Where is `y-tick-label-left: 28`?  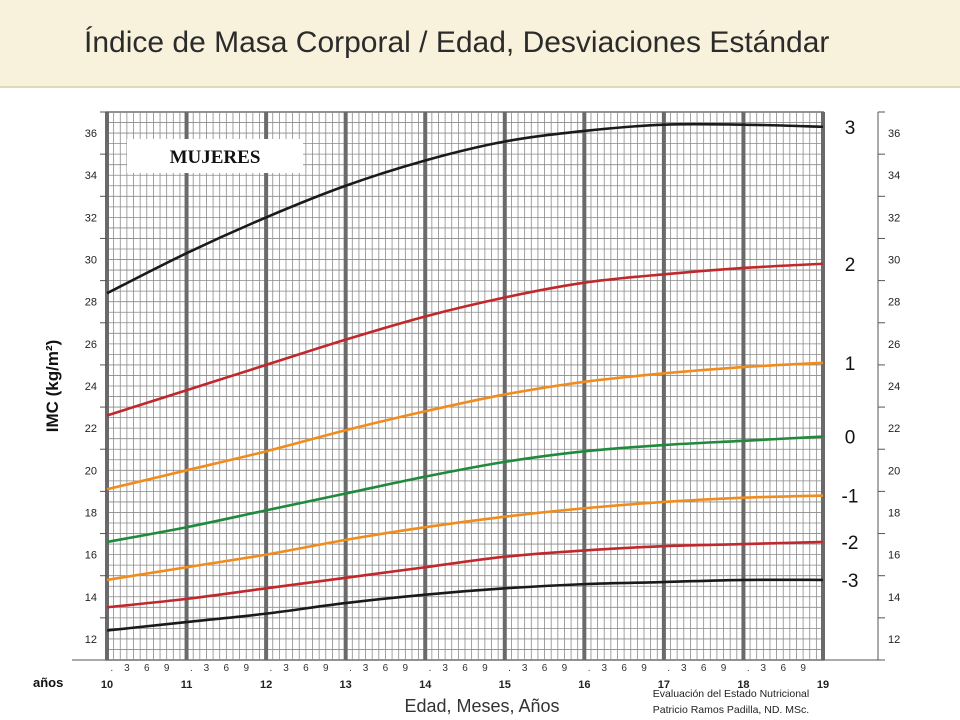
y-tick-label-left: 28 is located at coordinates (91, 303).